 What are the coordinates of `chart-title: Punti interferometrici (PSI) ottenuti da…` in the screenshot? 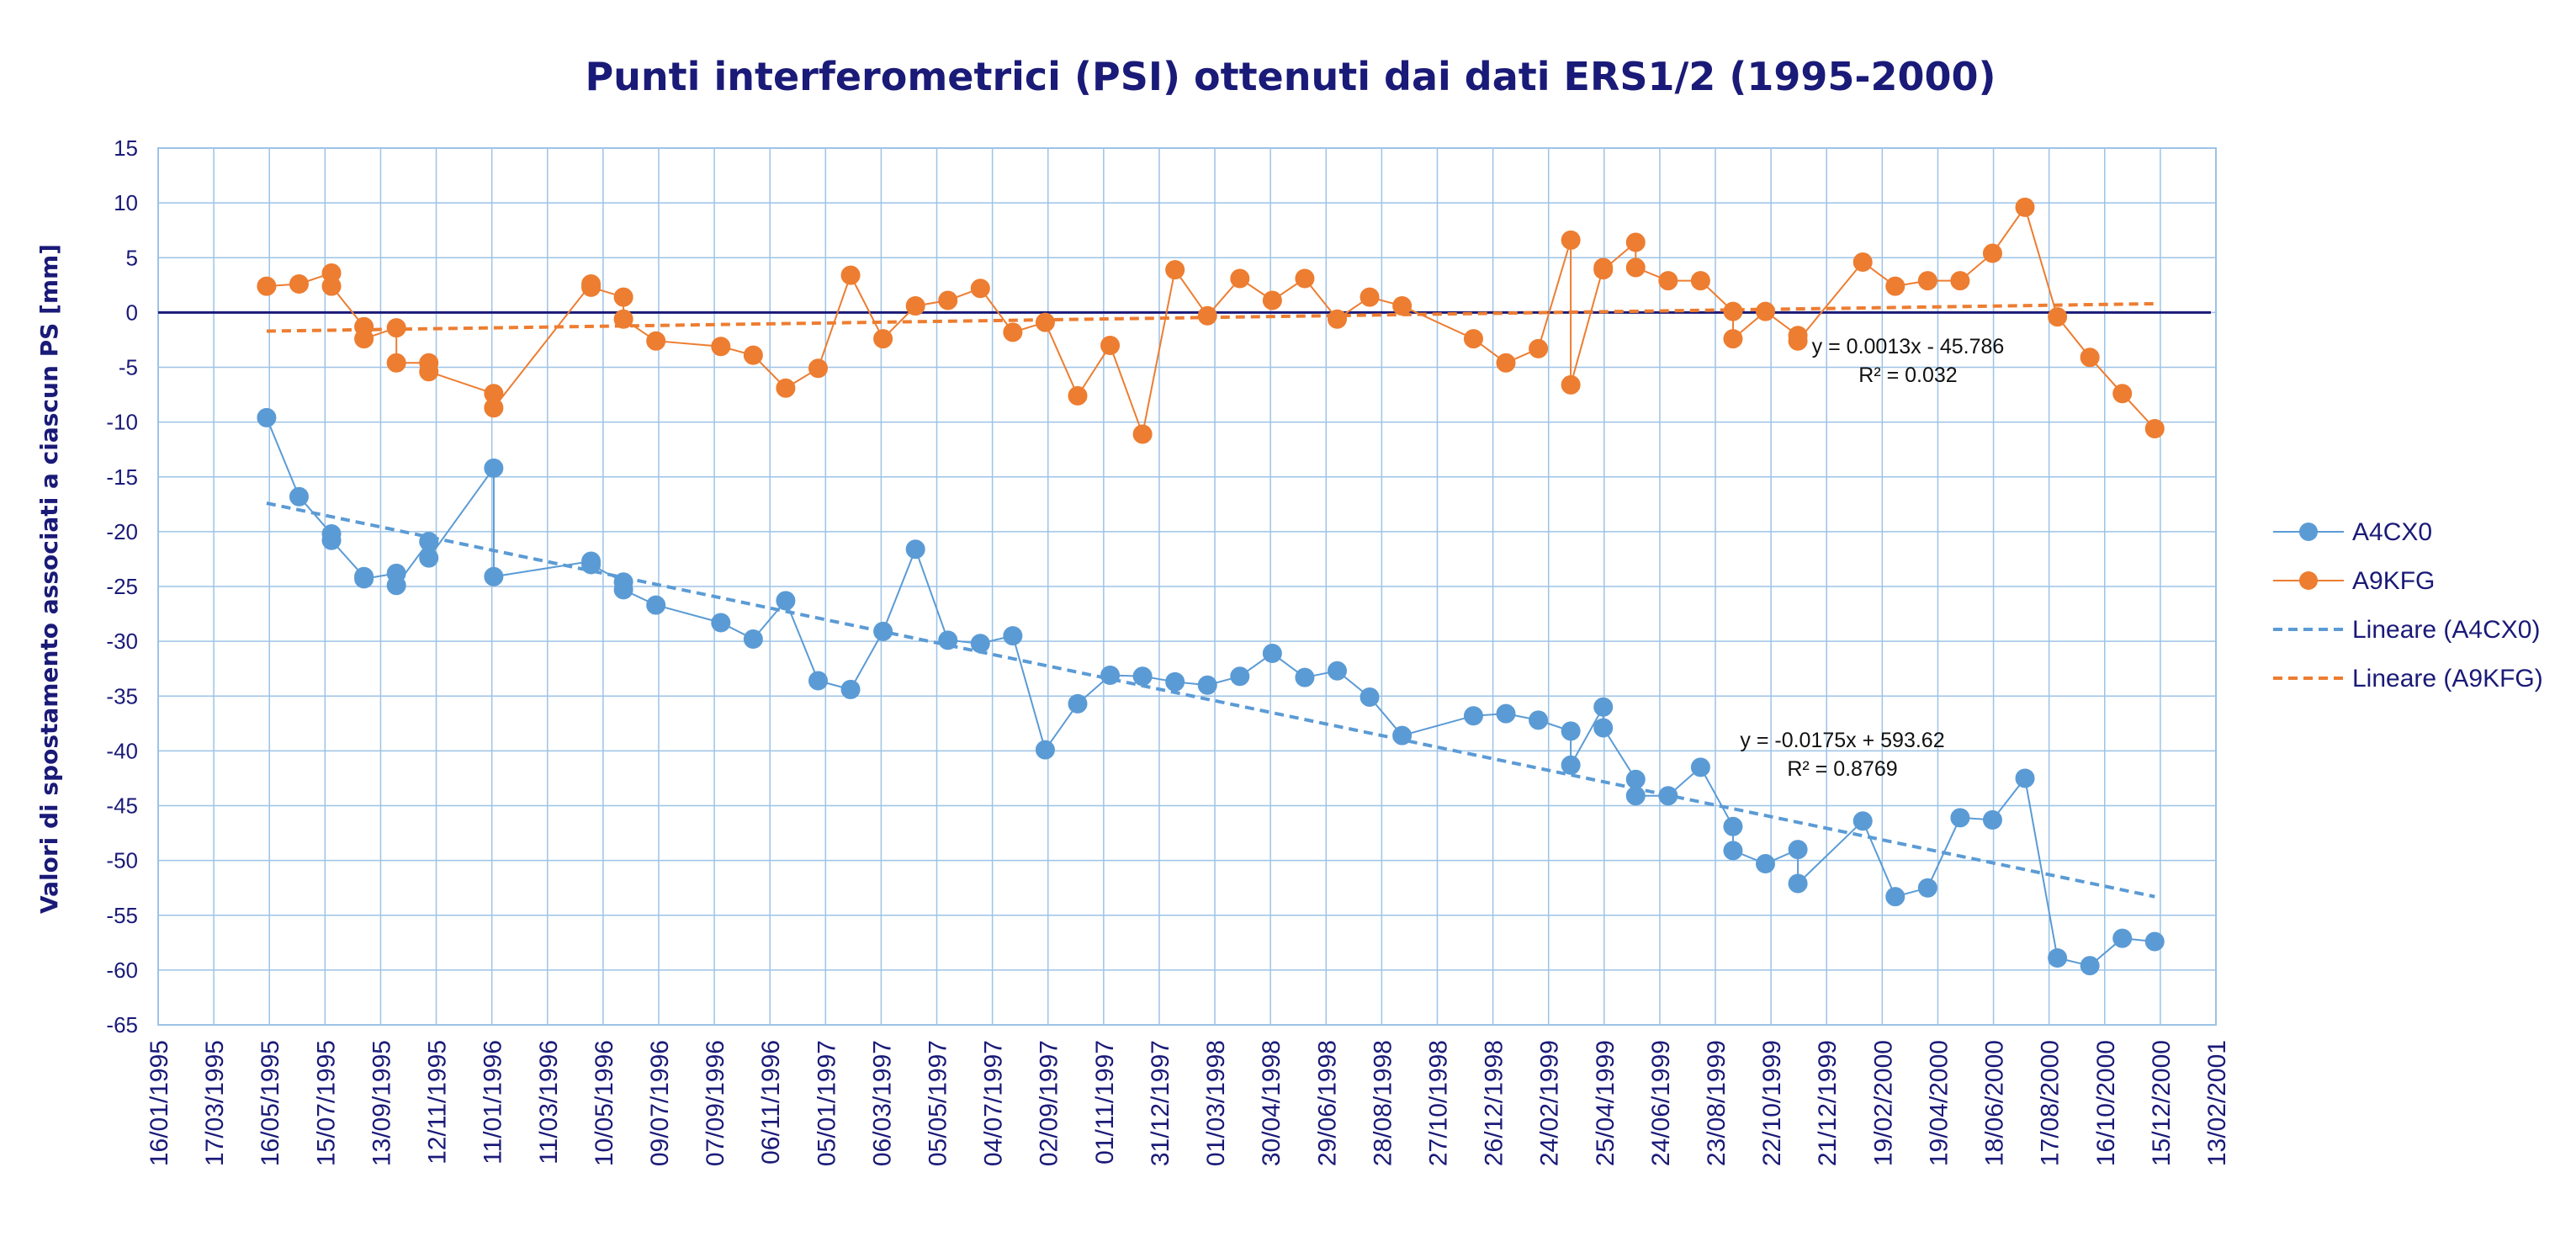 It's located at (1290, 77).